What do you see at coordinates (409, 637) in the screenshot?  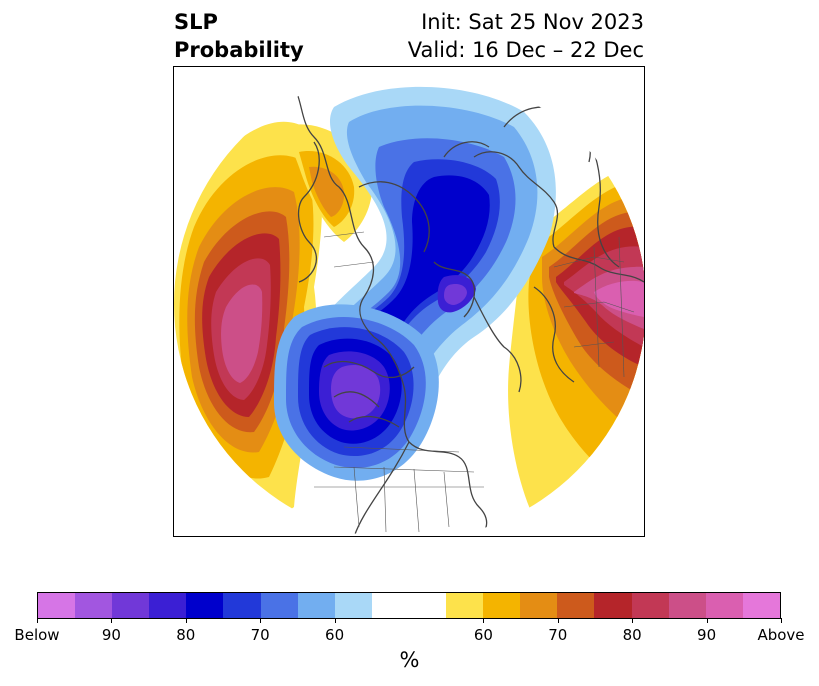 I see `colorbar-tick-labels: Below 90 80 70 60 60 70 80 90 Above` at bounding box center [409, 637].